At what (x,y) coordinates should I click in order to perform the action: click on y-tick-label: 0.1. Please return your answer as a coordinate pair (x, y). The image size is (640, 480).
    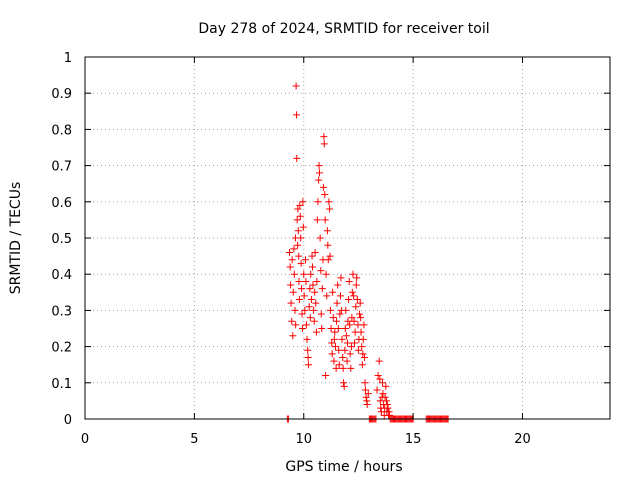
    Looking at the image, I should click on (61, 384).